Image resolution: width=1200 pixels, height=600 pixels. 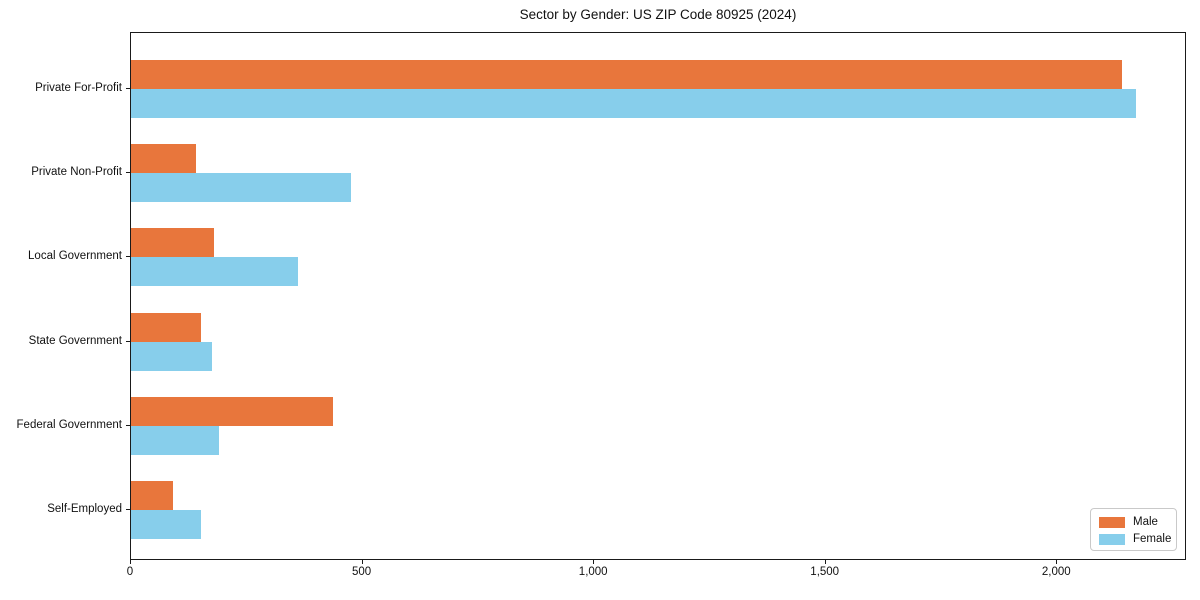 I want to click on legend-item-female: Female, so click(x=1133, y=539).